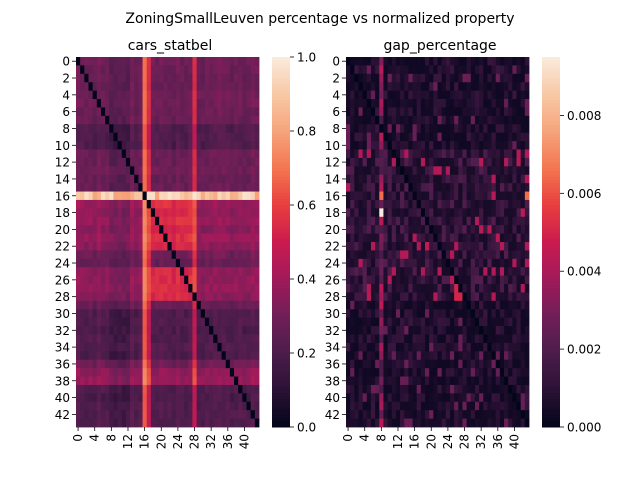  What do you see at coordinates (332, 247) in the screenshot?
I see `y-tick-label: 22` at bounding box center [332, 247].